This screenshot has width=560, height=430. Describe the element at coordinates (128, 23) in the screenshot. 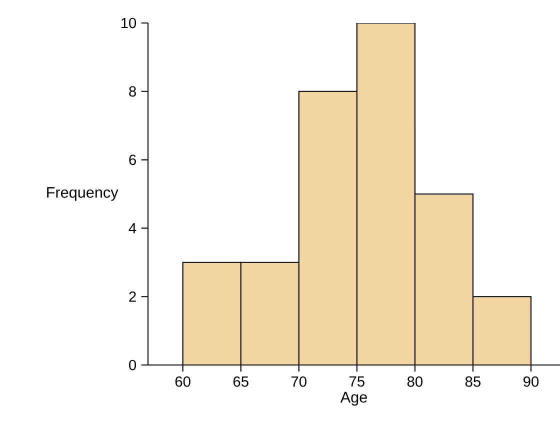

I see `y-tick-label: 10` at that location.